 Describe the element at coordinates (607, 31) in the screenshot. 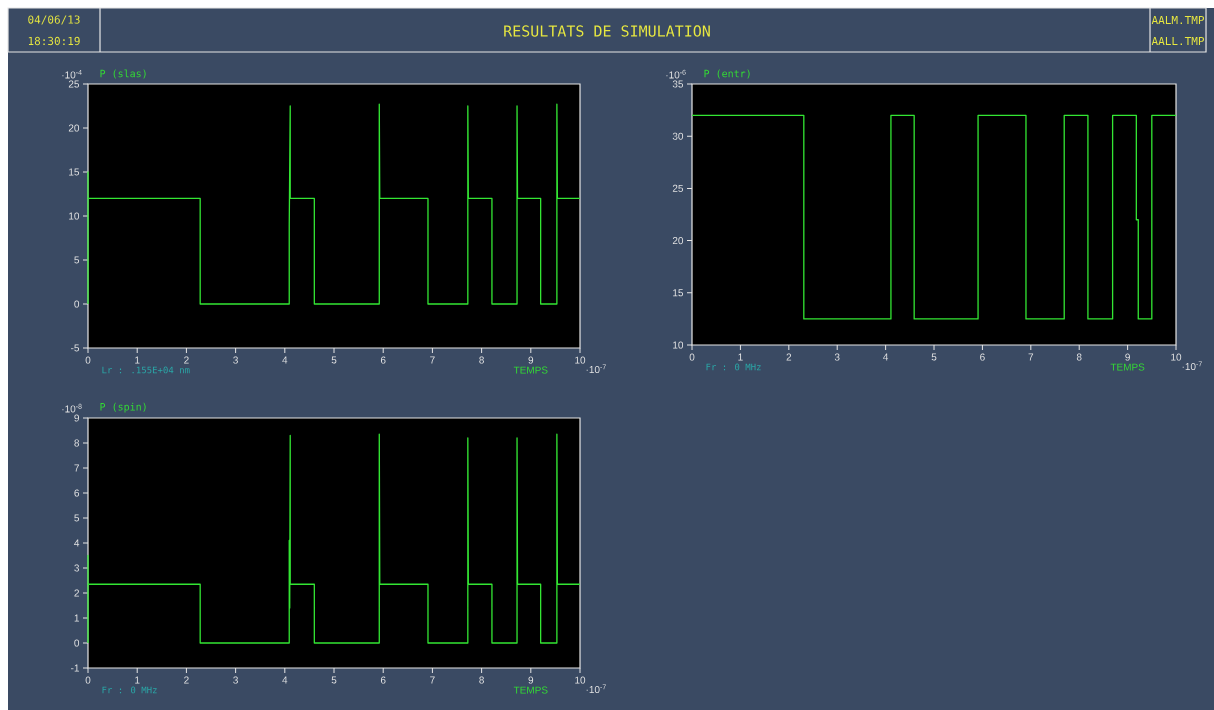

I see `chart-title: RESULTATS DE SIMULATION` at that location.